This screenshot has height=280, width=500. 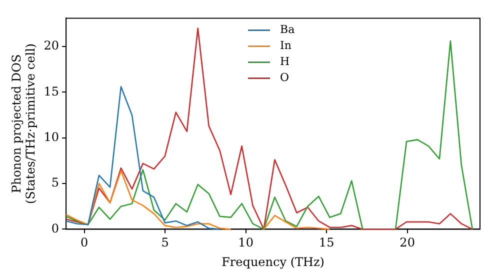 I want to click on legend-label: Ba, so click(x=288, y=29).